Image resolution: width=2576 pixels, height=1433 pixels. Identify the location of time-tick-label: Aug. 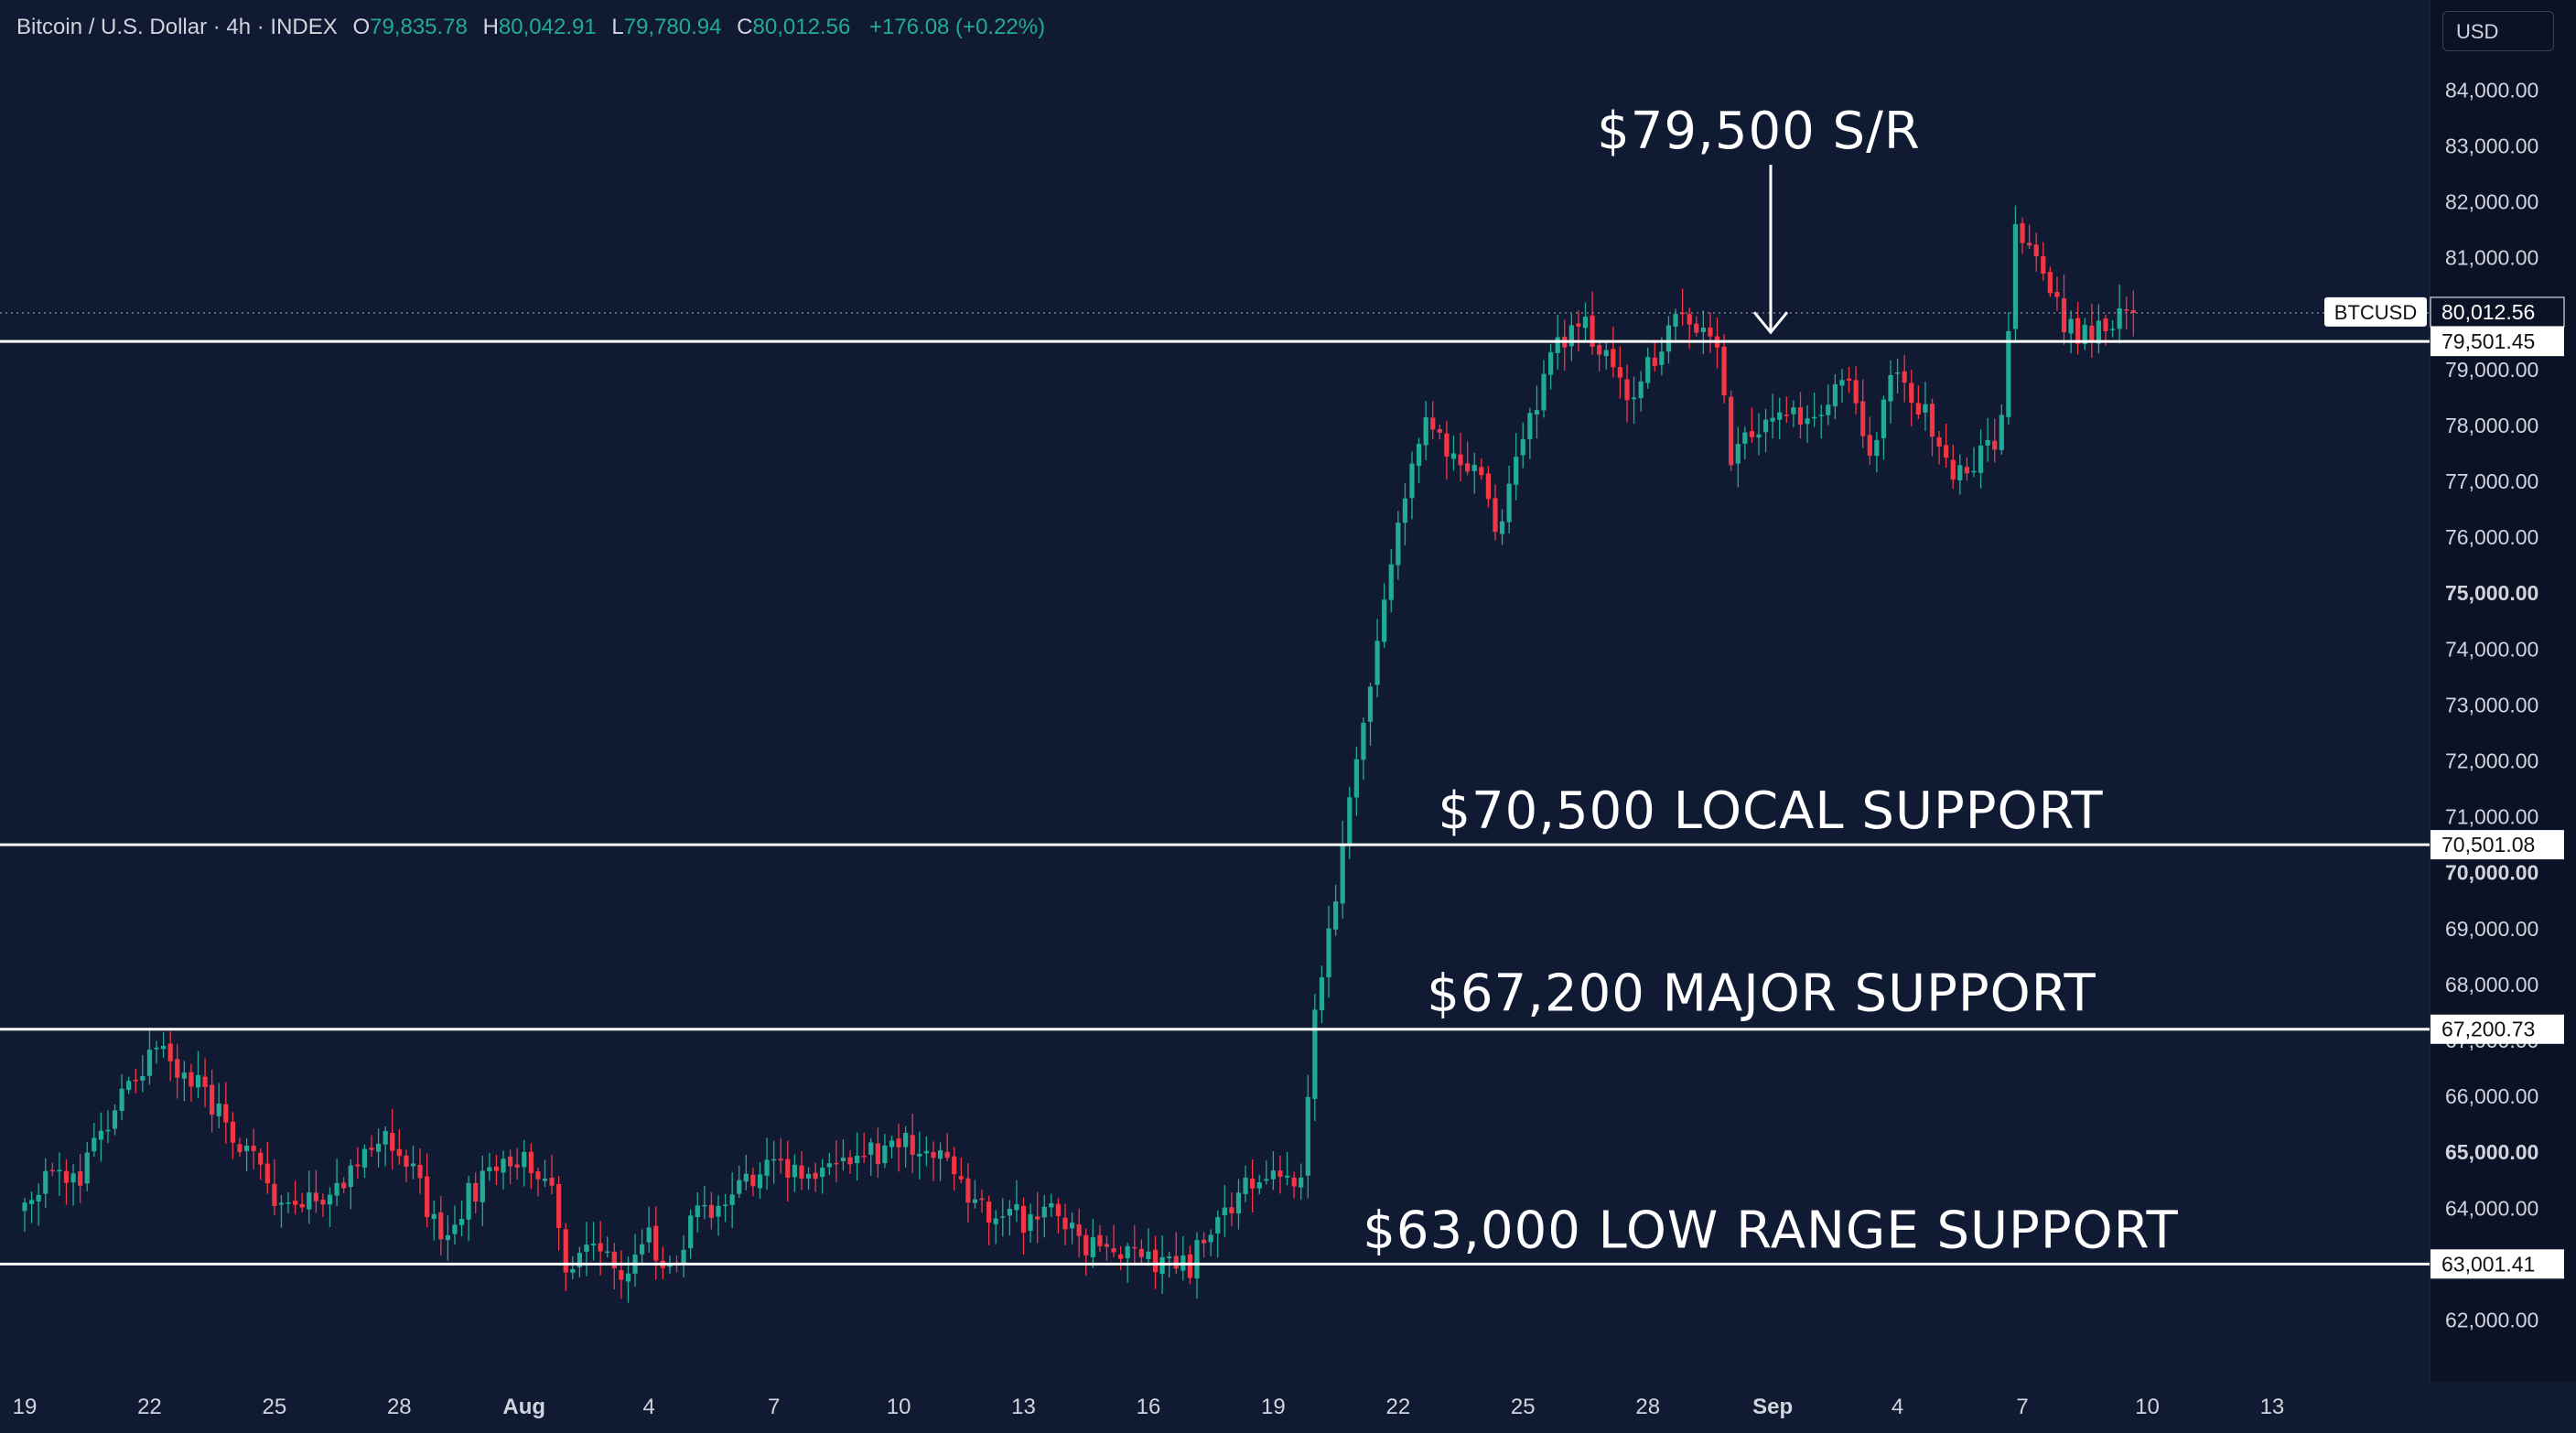
(523, 1407).